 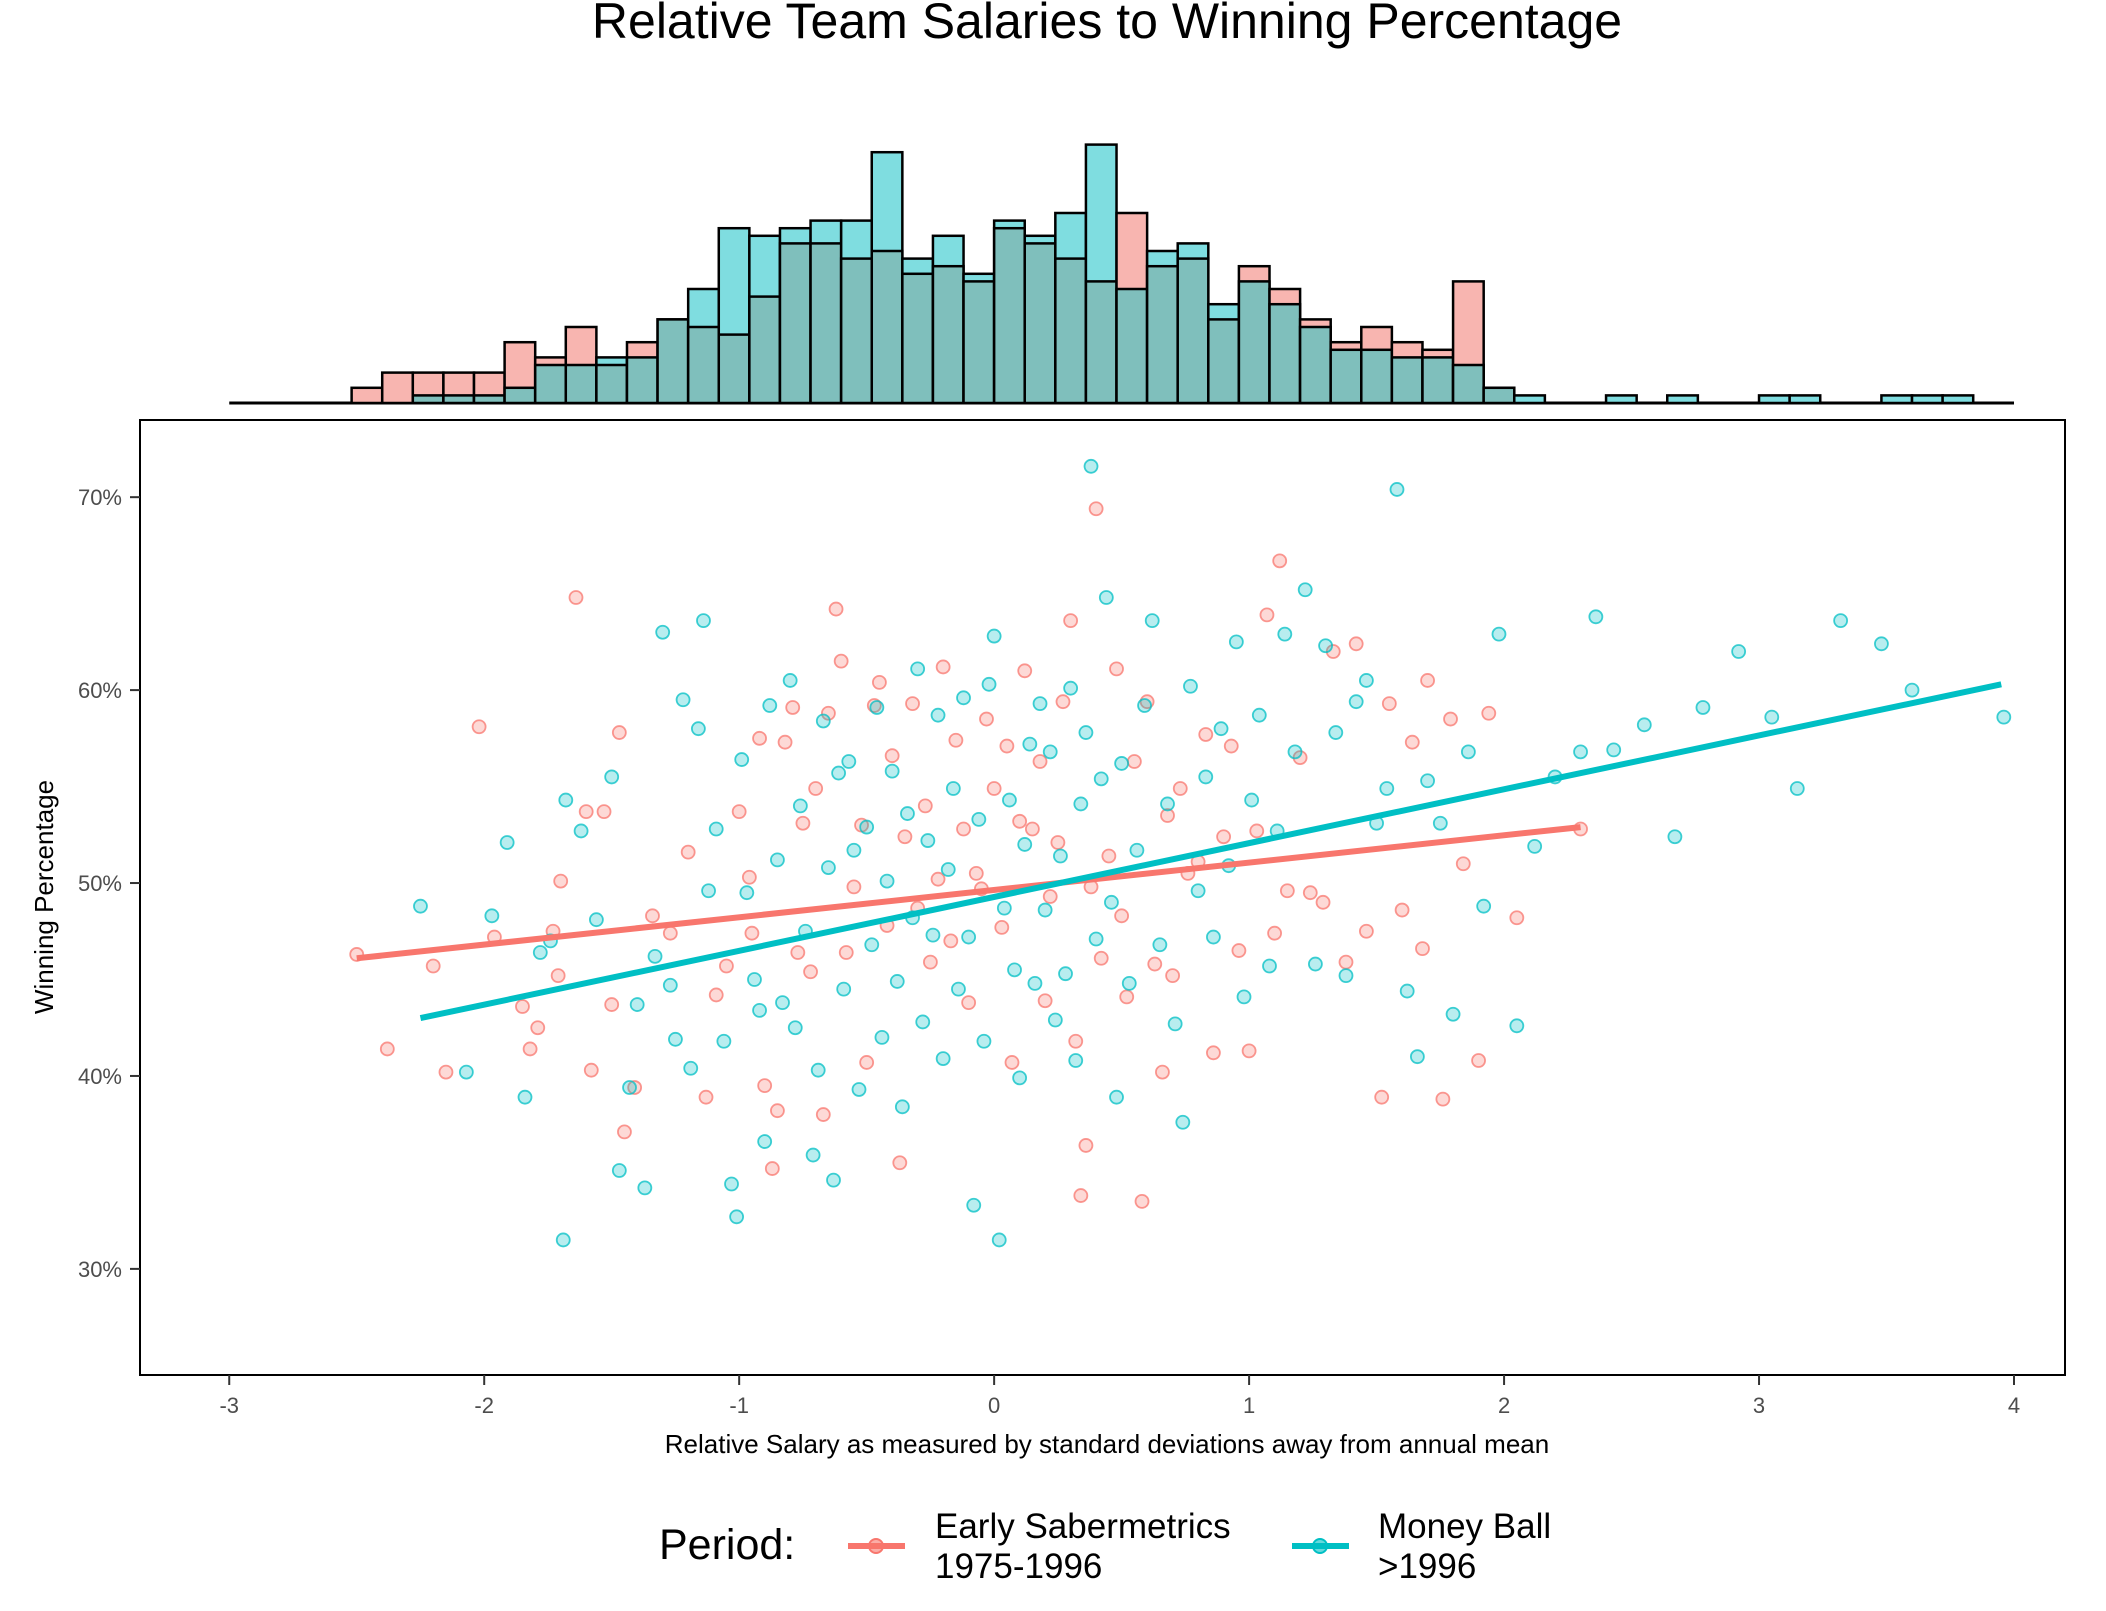 What do you see at coordinates (100, 1269) in the screenshot?
I see `y-tick-label: 30%` at bounding box center [100, 1269].